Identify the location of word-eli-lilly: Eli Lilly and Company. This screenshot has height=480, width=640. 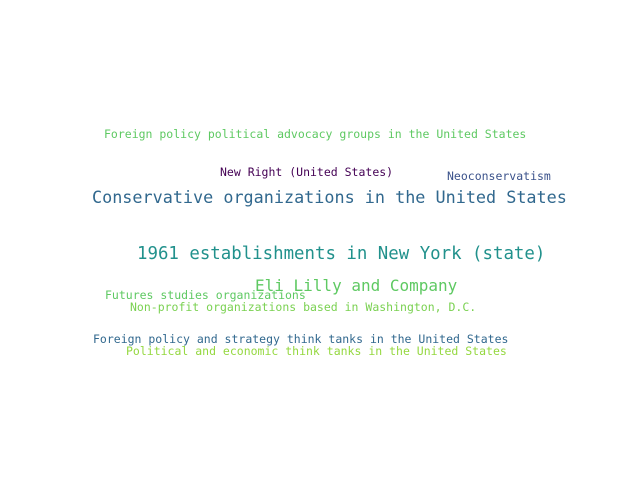
(356, 285).